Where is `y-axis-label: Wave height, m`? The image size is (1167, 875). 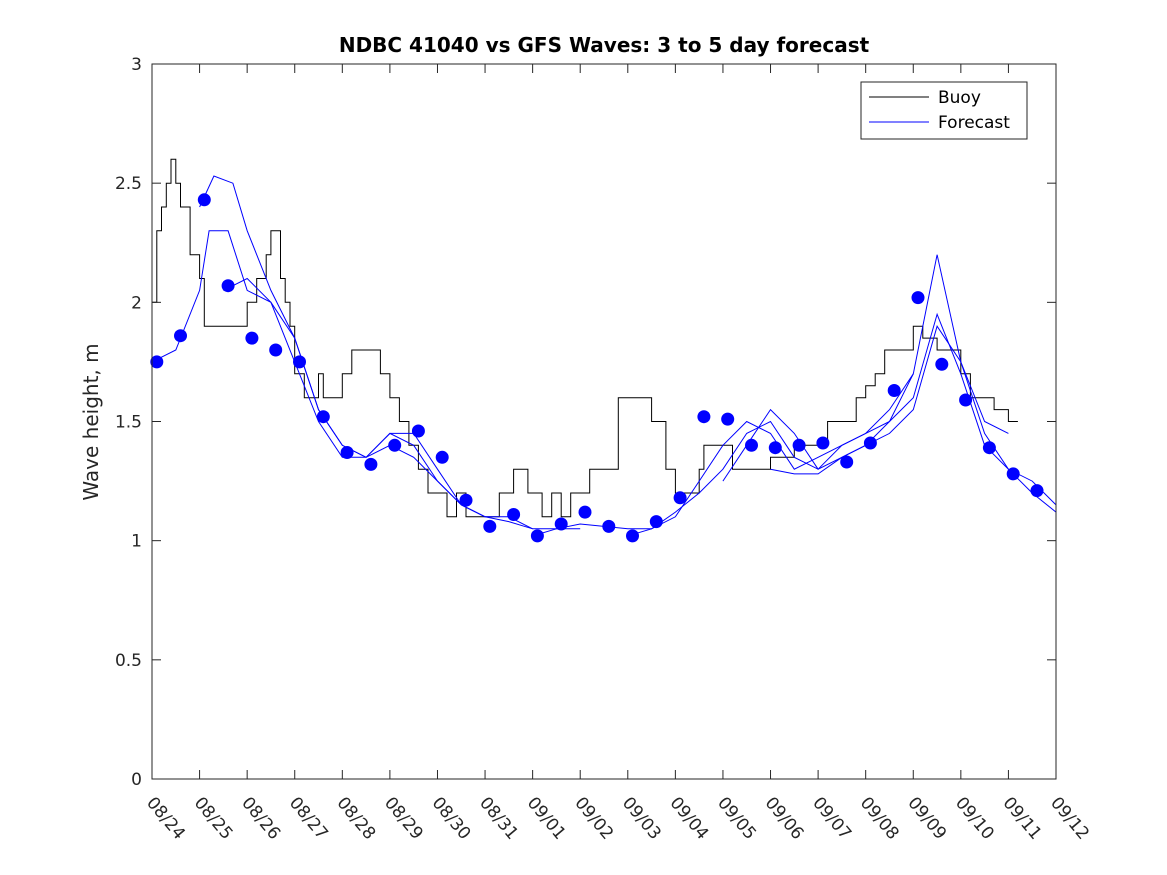 y-axis-label: Wave height, m is located at coordinates (91, 421).